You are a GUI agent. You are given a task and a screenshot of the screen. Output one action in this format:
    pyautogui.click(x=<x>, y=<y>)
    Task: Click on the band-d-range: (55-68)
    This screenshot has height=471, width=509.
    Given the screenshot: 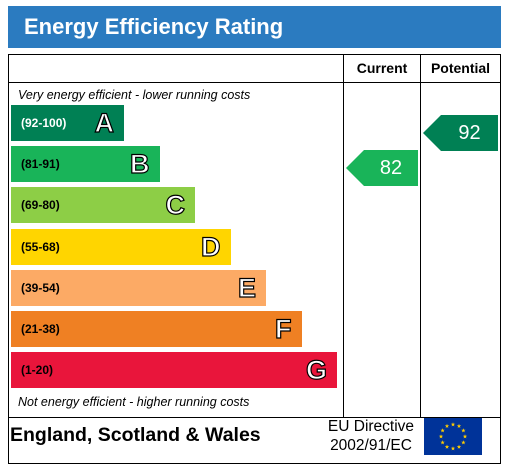 What is the action you would take?
    pyautogui.click(x=40, y=246)
    